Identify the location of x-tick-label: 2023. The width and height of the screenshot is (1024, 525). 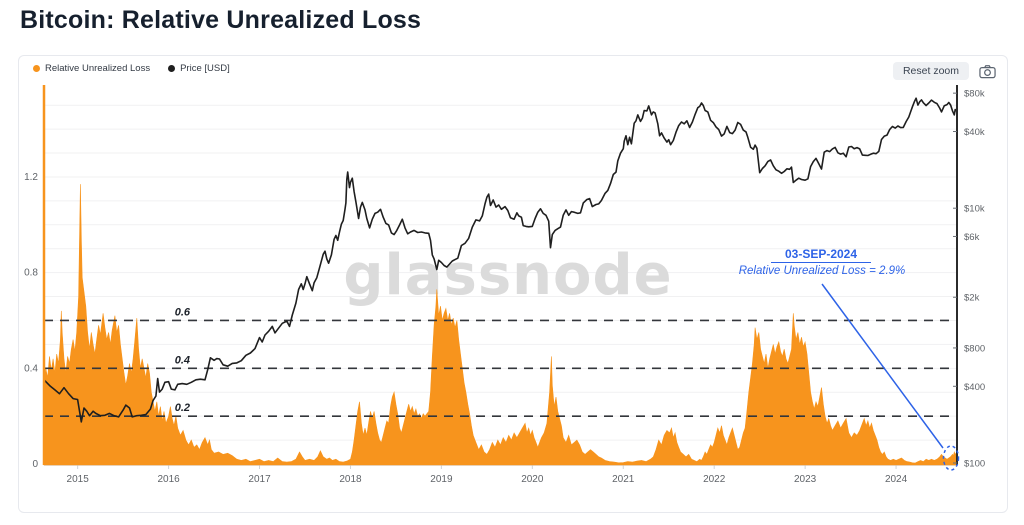
(805, 479).